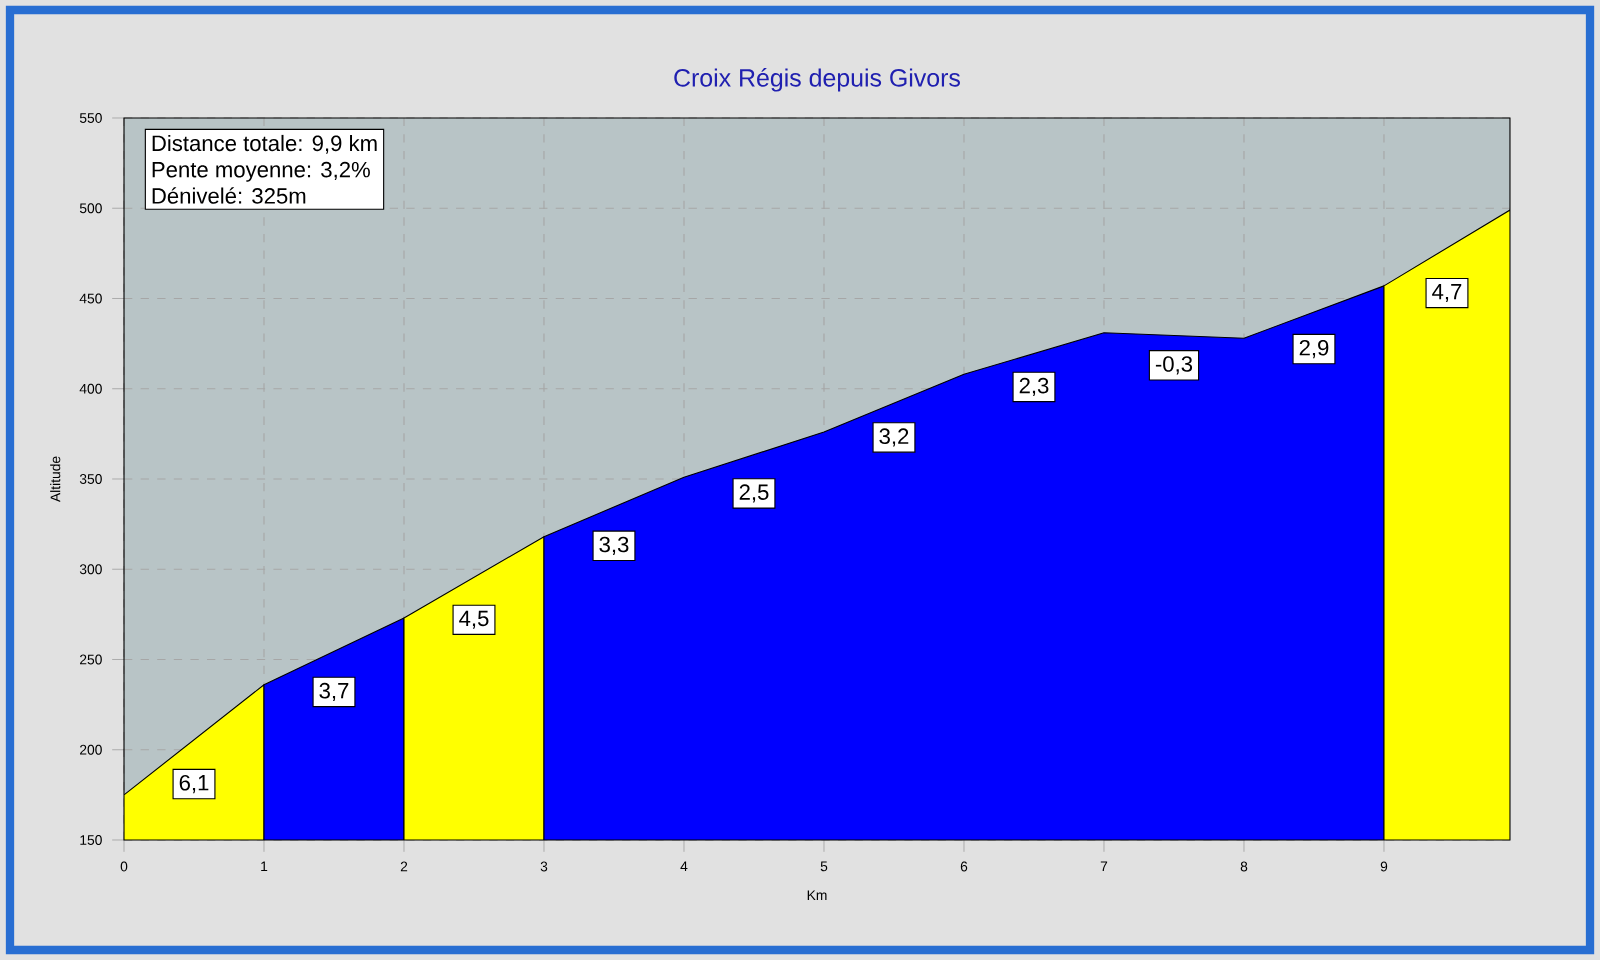 The image size is (1600, 960). Describe the element at coordinates (474, 619) in the screenshot. I see `annotation: 4,5` at that location.